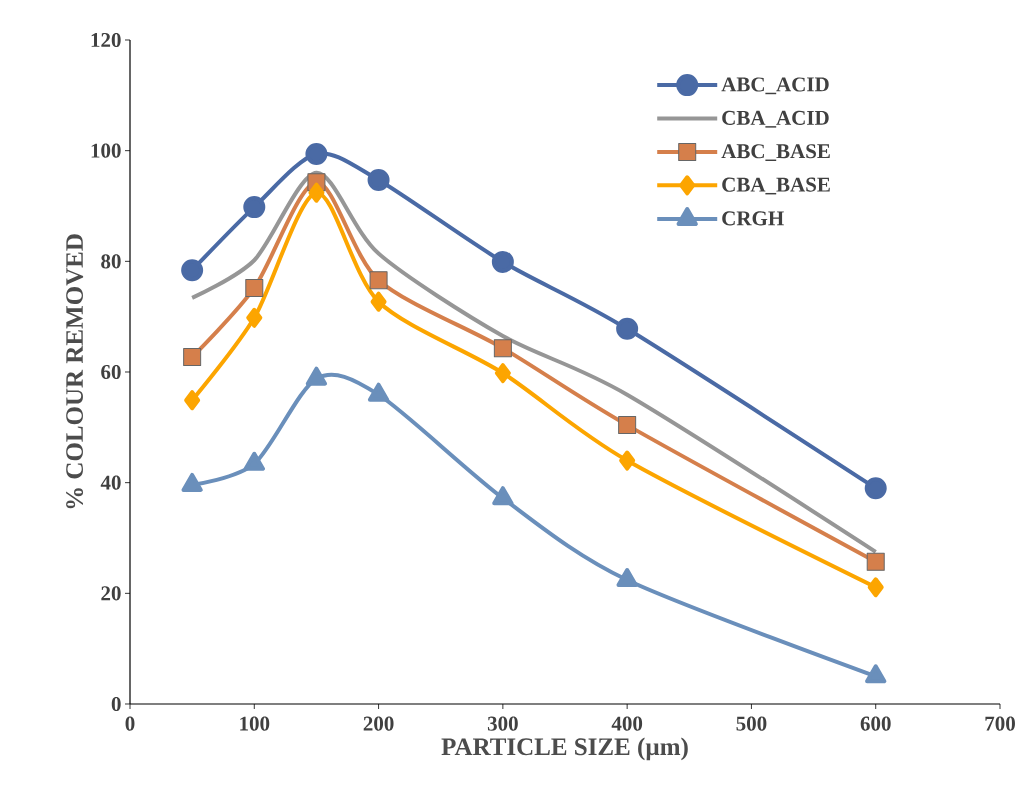  I want to click on x-tick-label: 300, so click(502, 723).